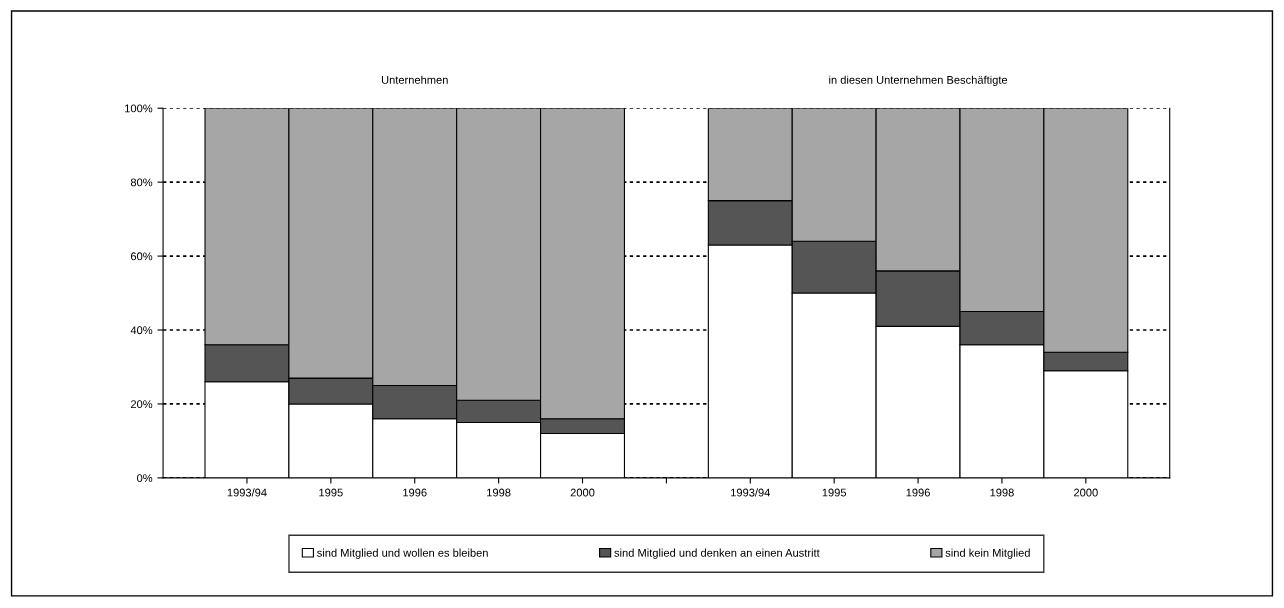 The width and height of the screenshot is (1284, 608). I want to click on legend-label: sind kein Mitglied, so click(987, 553).